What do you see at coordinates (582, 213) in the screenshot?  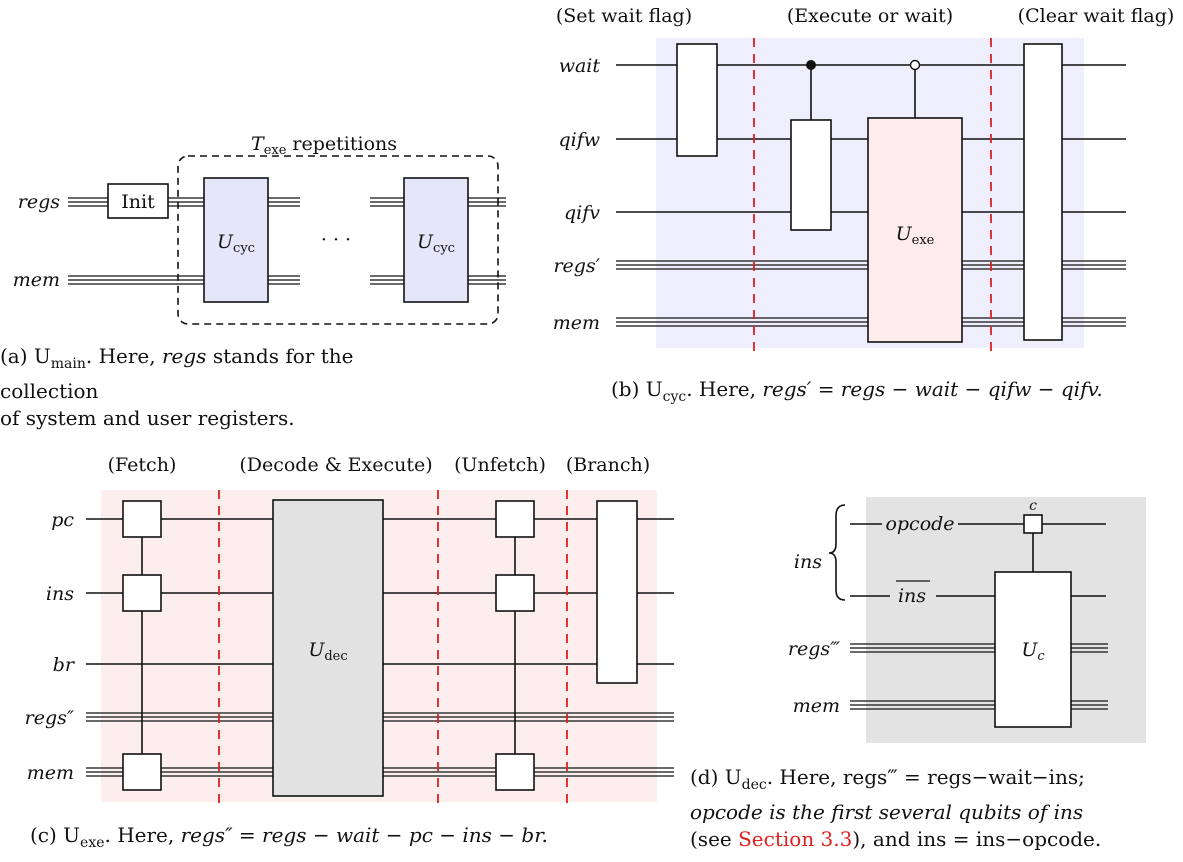 I see `wire-label-qifv: qifv` at bounding box center [582, 213].